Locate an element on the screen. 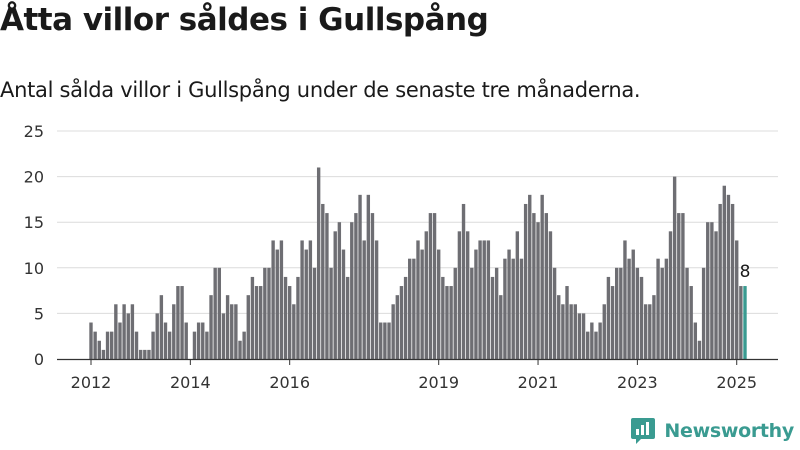  y-tick-label: 0 is located at coordinates (39, 359).